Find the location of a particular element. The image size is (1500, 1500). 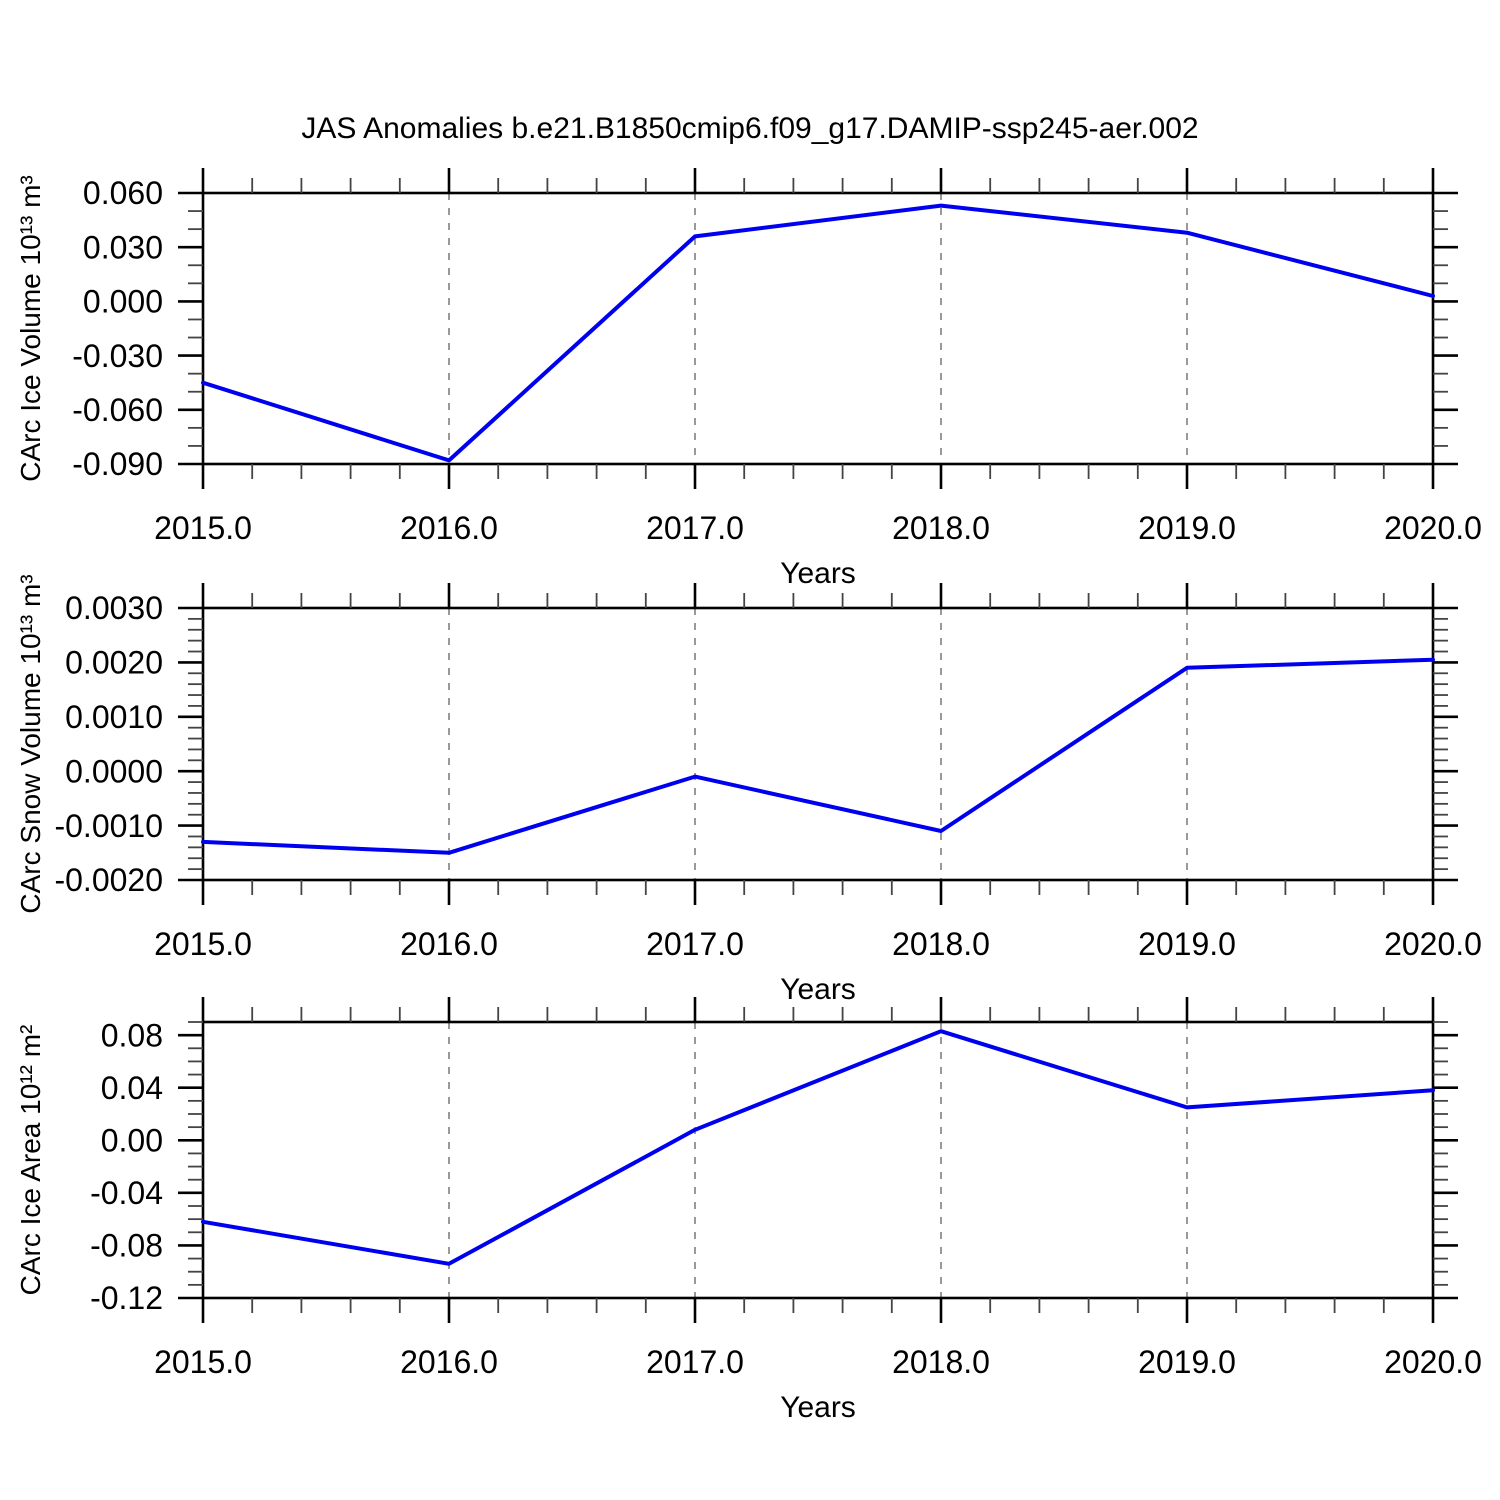

y-tick-label: 0.060 is located at coordinates (123, 193).